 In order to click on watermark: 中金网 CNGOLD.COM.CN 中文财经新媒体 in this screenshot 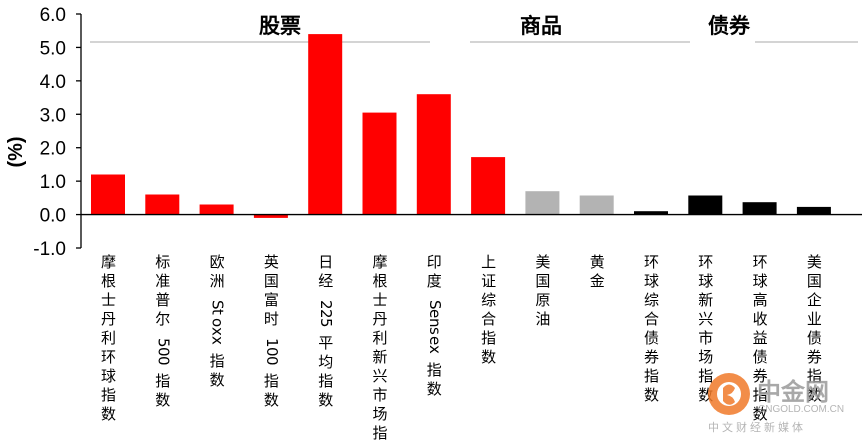, I will do `click(776, 403)`.